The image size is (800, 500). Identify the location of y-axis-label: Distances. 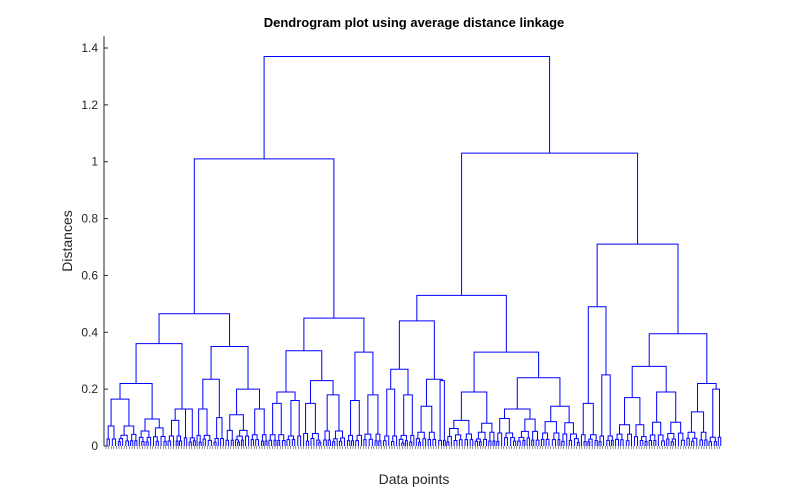
(67, 240).